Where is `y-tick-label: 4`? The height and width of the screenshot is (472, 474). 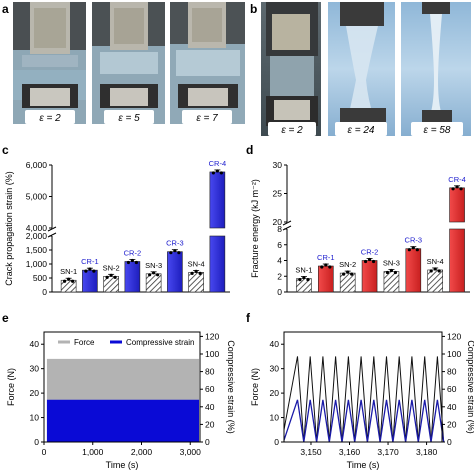 y-tick-label: 4 is located at coordinates (279, 261).